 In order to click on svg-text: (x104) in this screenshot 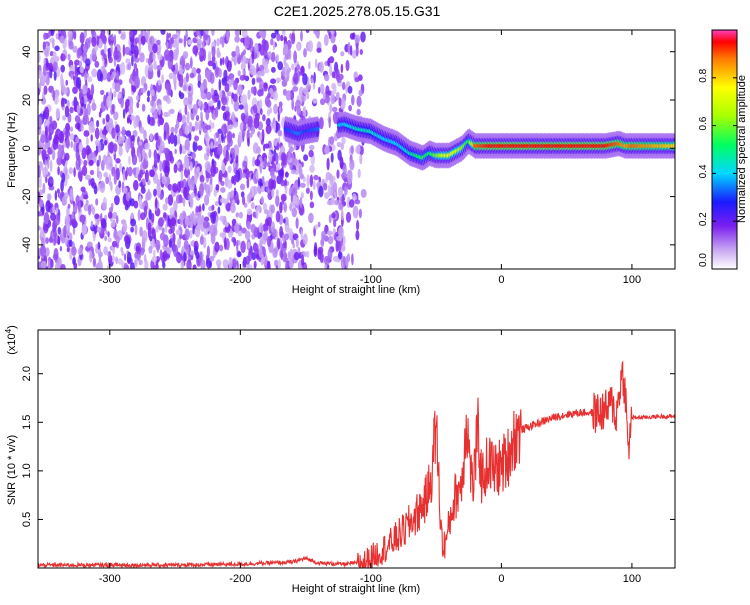, I will do `click(11, 340)`.